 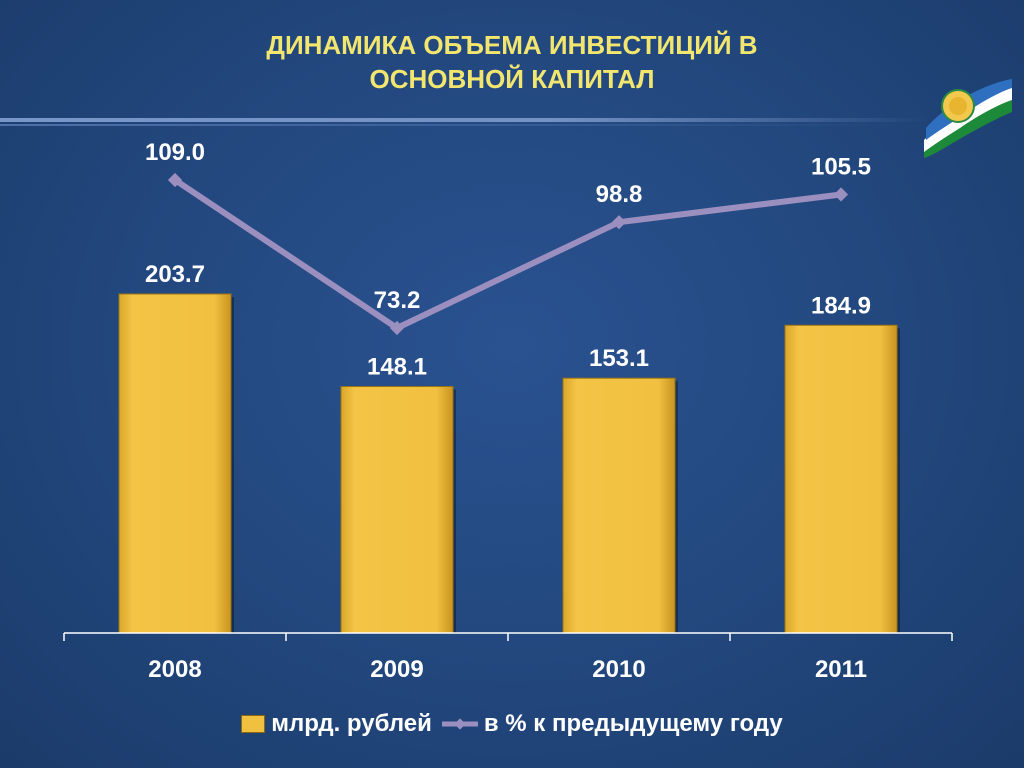 What do you see at coordinates (175, 152) in the screenshot?
I see `line-value-label: 109.0` at bounding box center [175, 152].